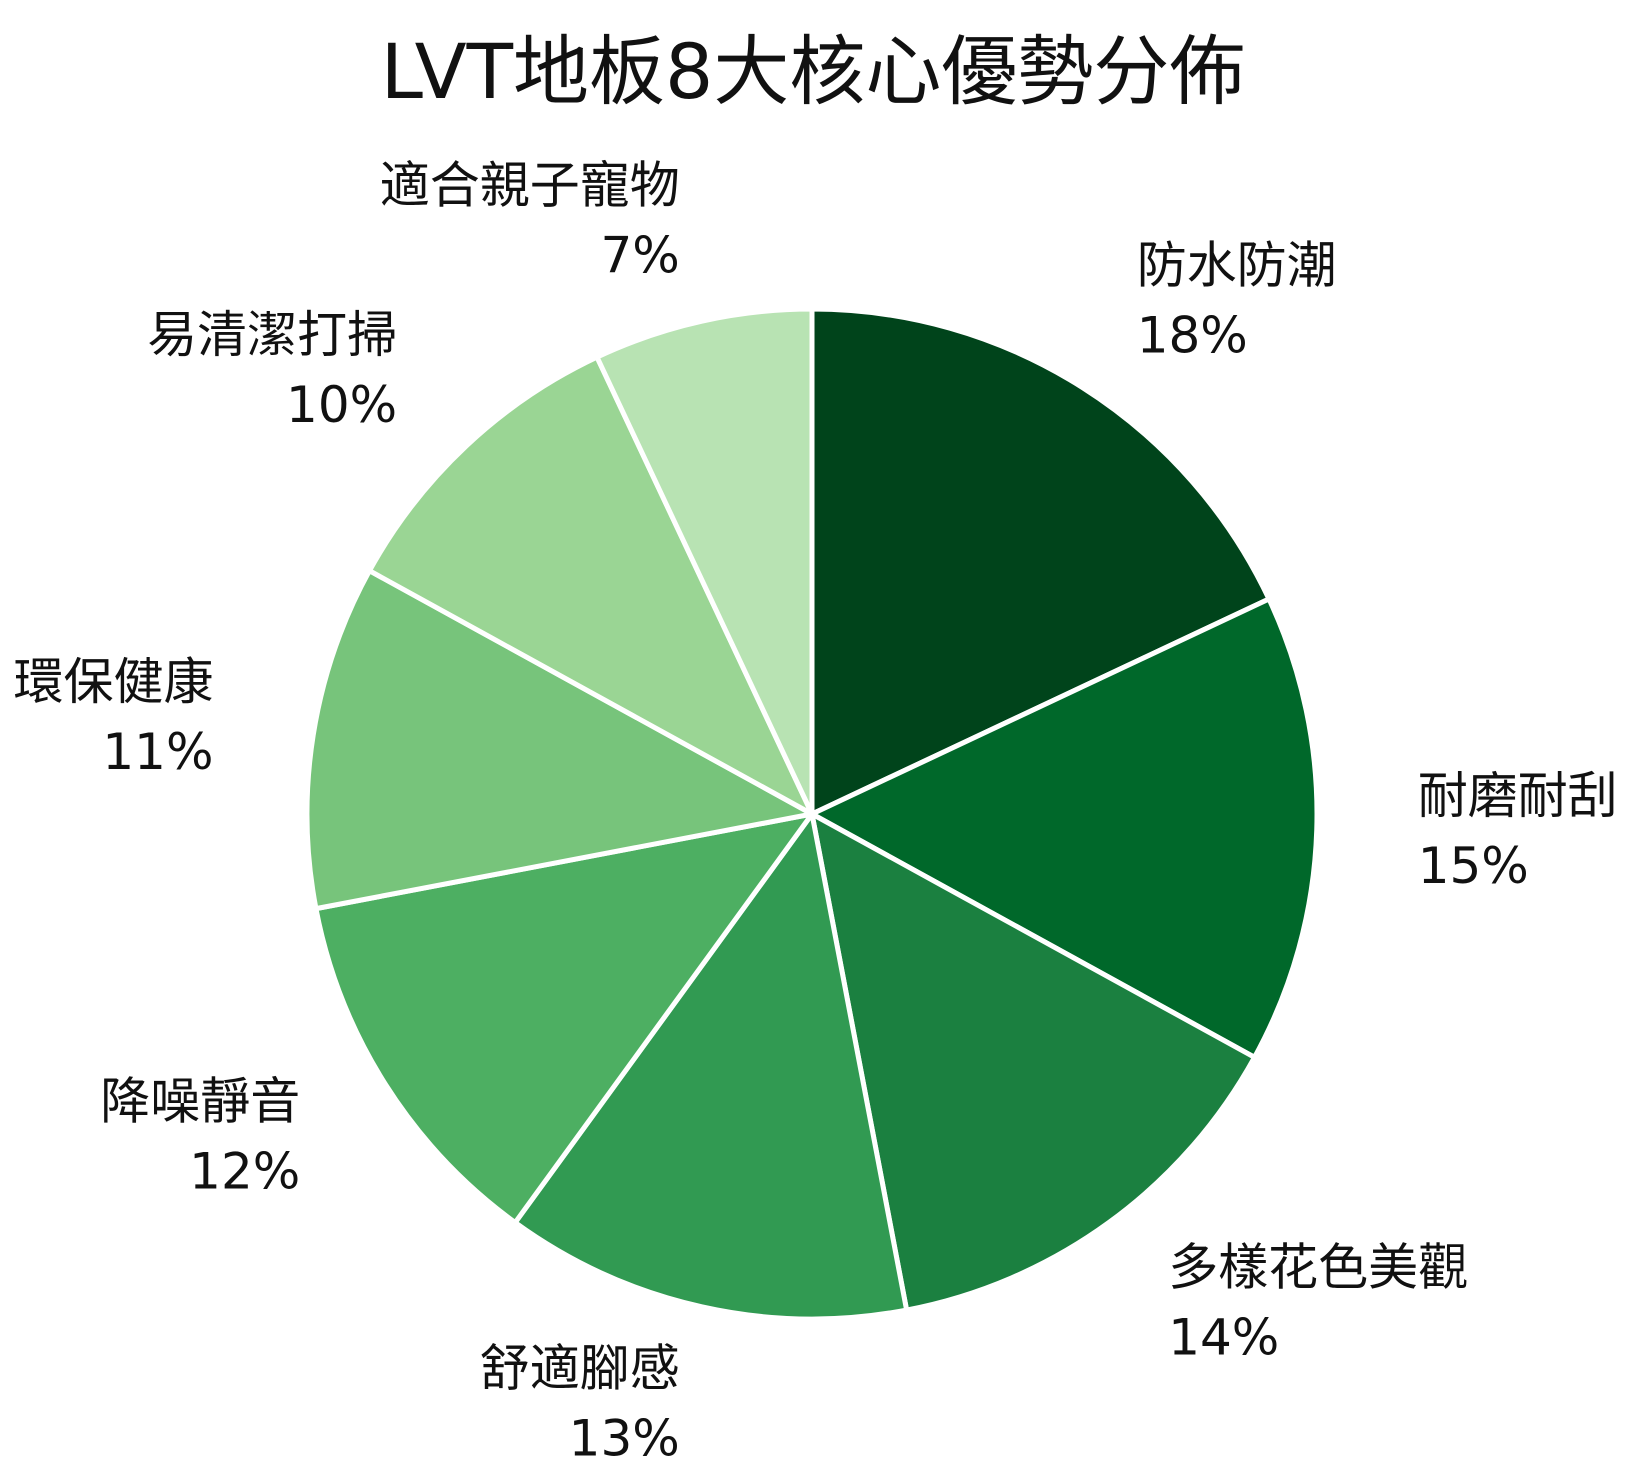 Image resolution: width=1626 pixels, height=1468 pixels. I want to click on slice-label: 多樣花色美觀, so click(1318, 1267).